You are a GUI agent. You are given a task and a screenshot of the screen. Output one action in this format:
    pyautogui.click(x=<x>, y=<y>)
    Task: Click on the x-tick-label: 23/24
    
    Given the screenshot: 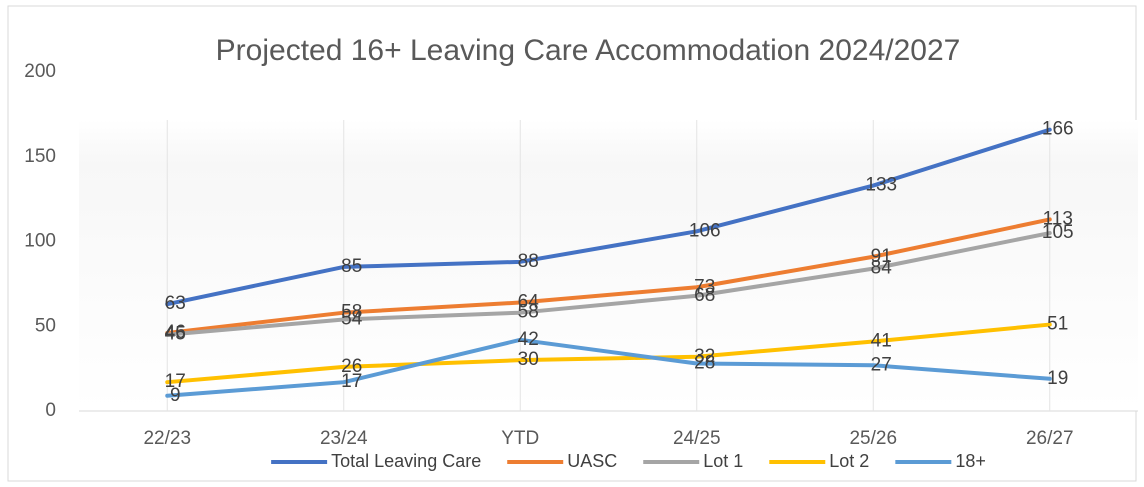 What is the action you would take?
    pyautogui.click(x=344, y=438)
    